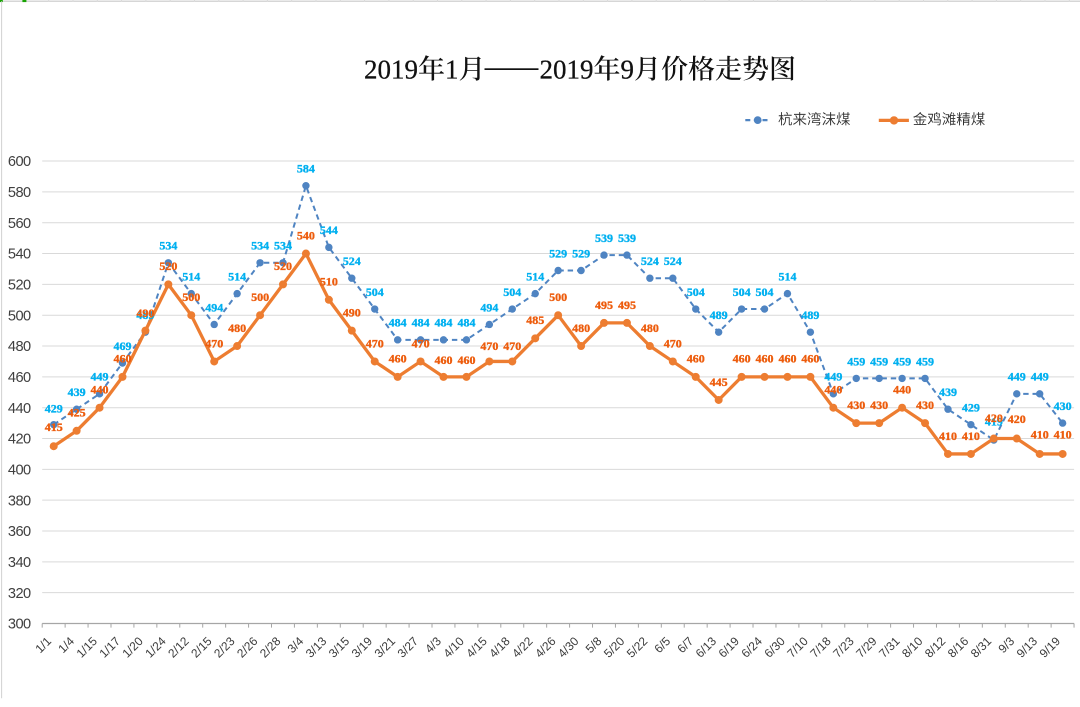 This screenshot has height=707, width=1080. I want to click on svg-text: 9, so click(628, 69).